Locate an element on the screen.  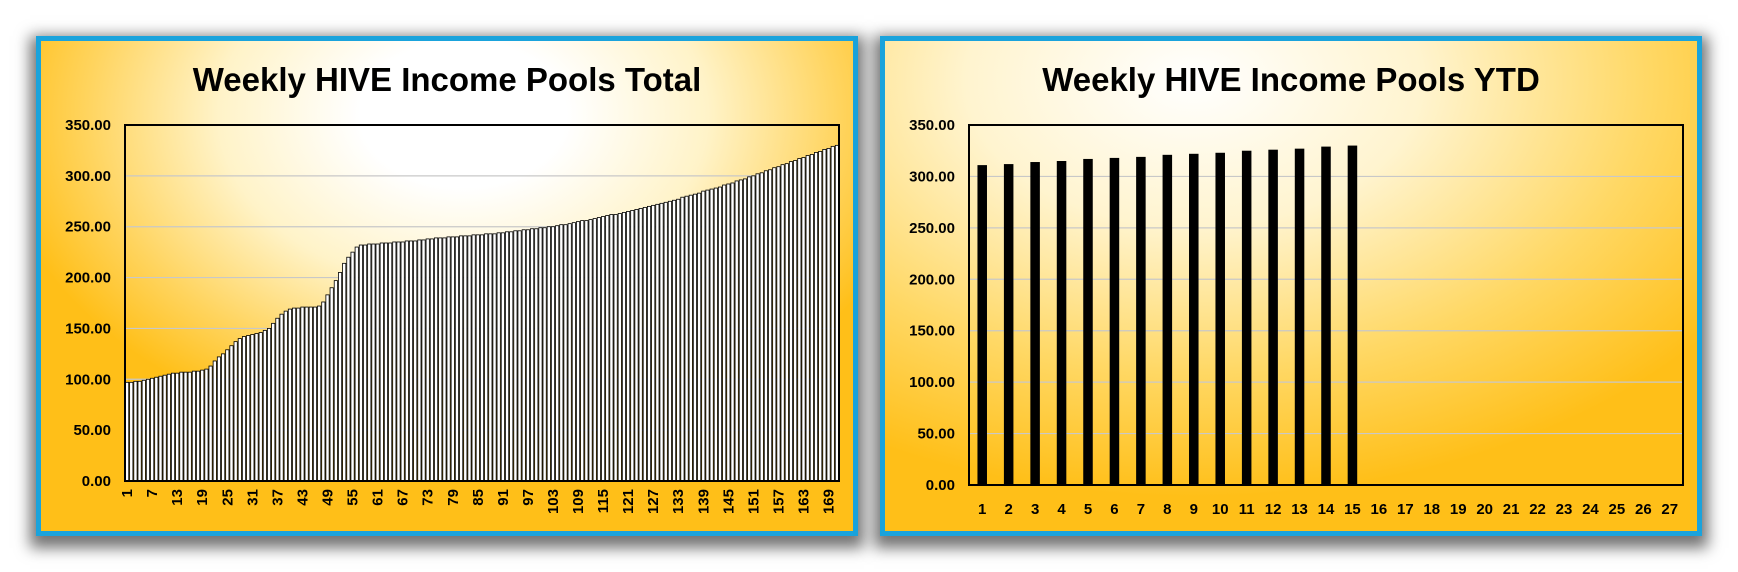
x-tick-label: 6 is located at coordinates (1114, 509).